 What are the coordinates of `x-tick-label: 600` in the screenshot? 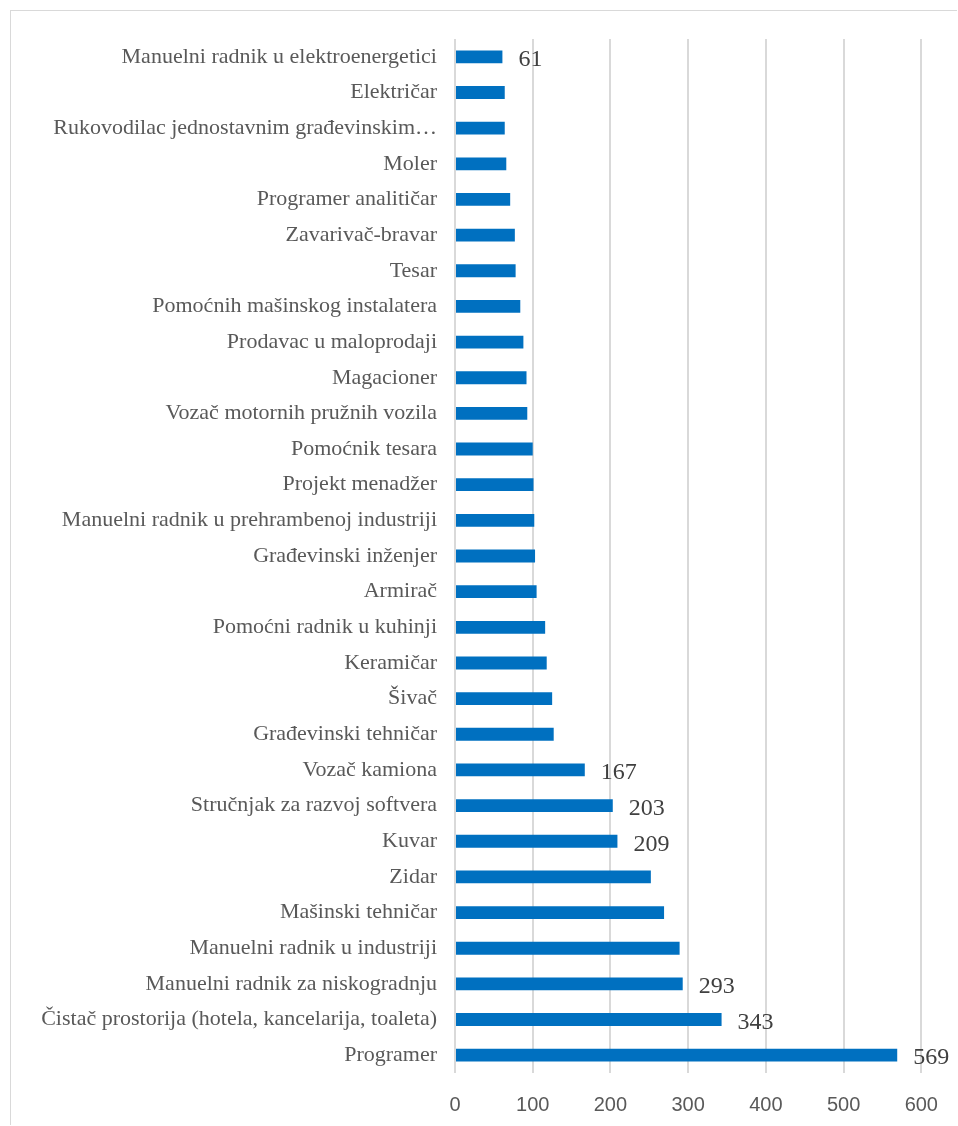 It's located at (921, 1103).